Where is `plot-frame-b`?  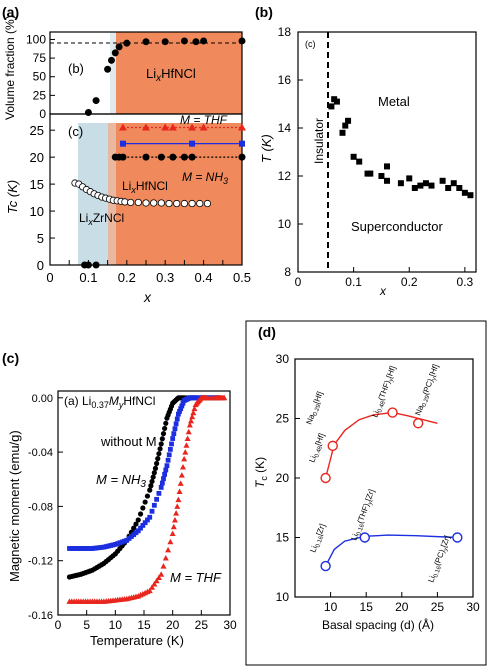
plot-frame-b is located at coordinates (387, 152).